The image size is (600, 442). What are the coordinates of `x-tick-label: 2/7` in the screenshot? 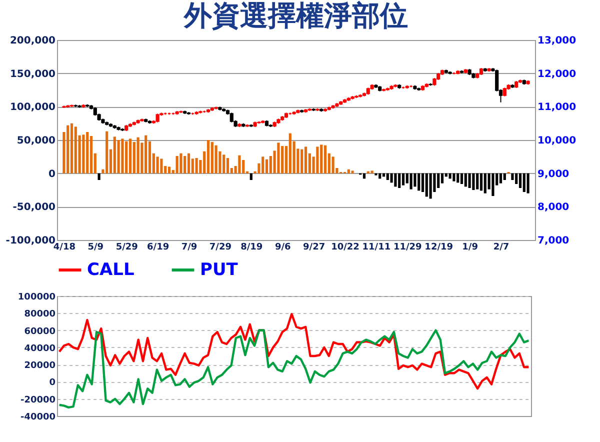 It's located at (501, 247).